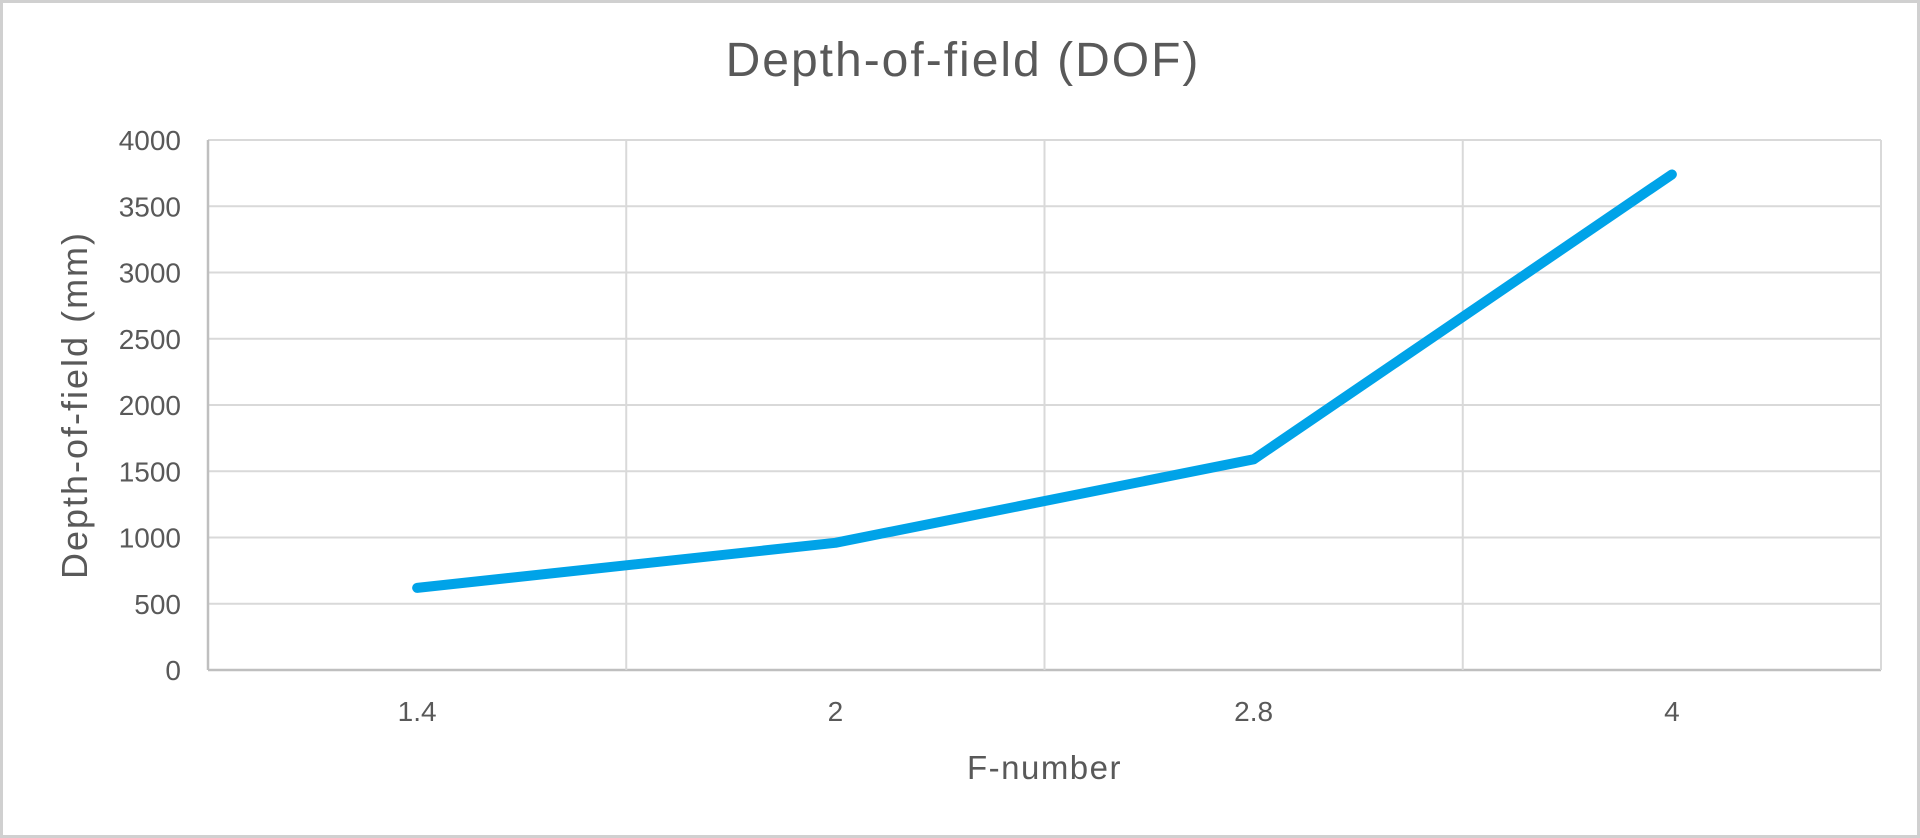  I want to click on y-tick-label: 3000, so click(150, 273).